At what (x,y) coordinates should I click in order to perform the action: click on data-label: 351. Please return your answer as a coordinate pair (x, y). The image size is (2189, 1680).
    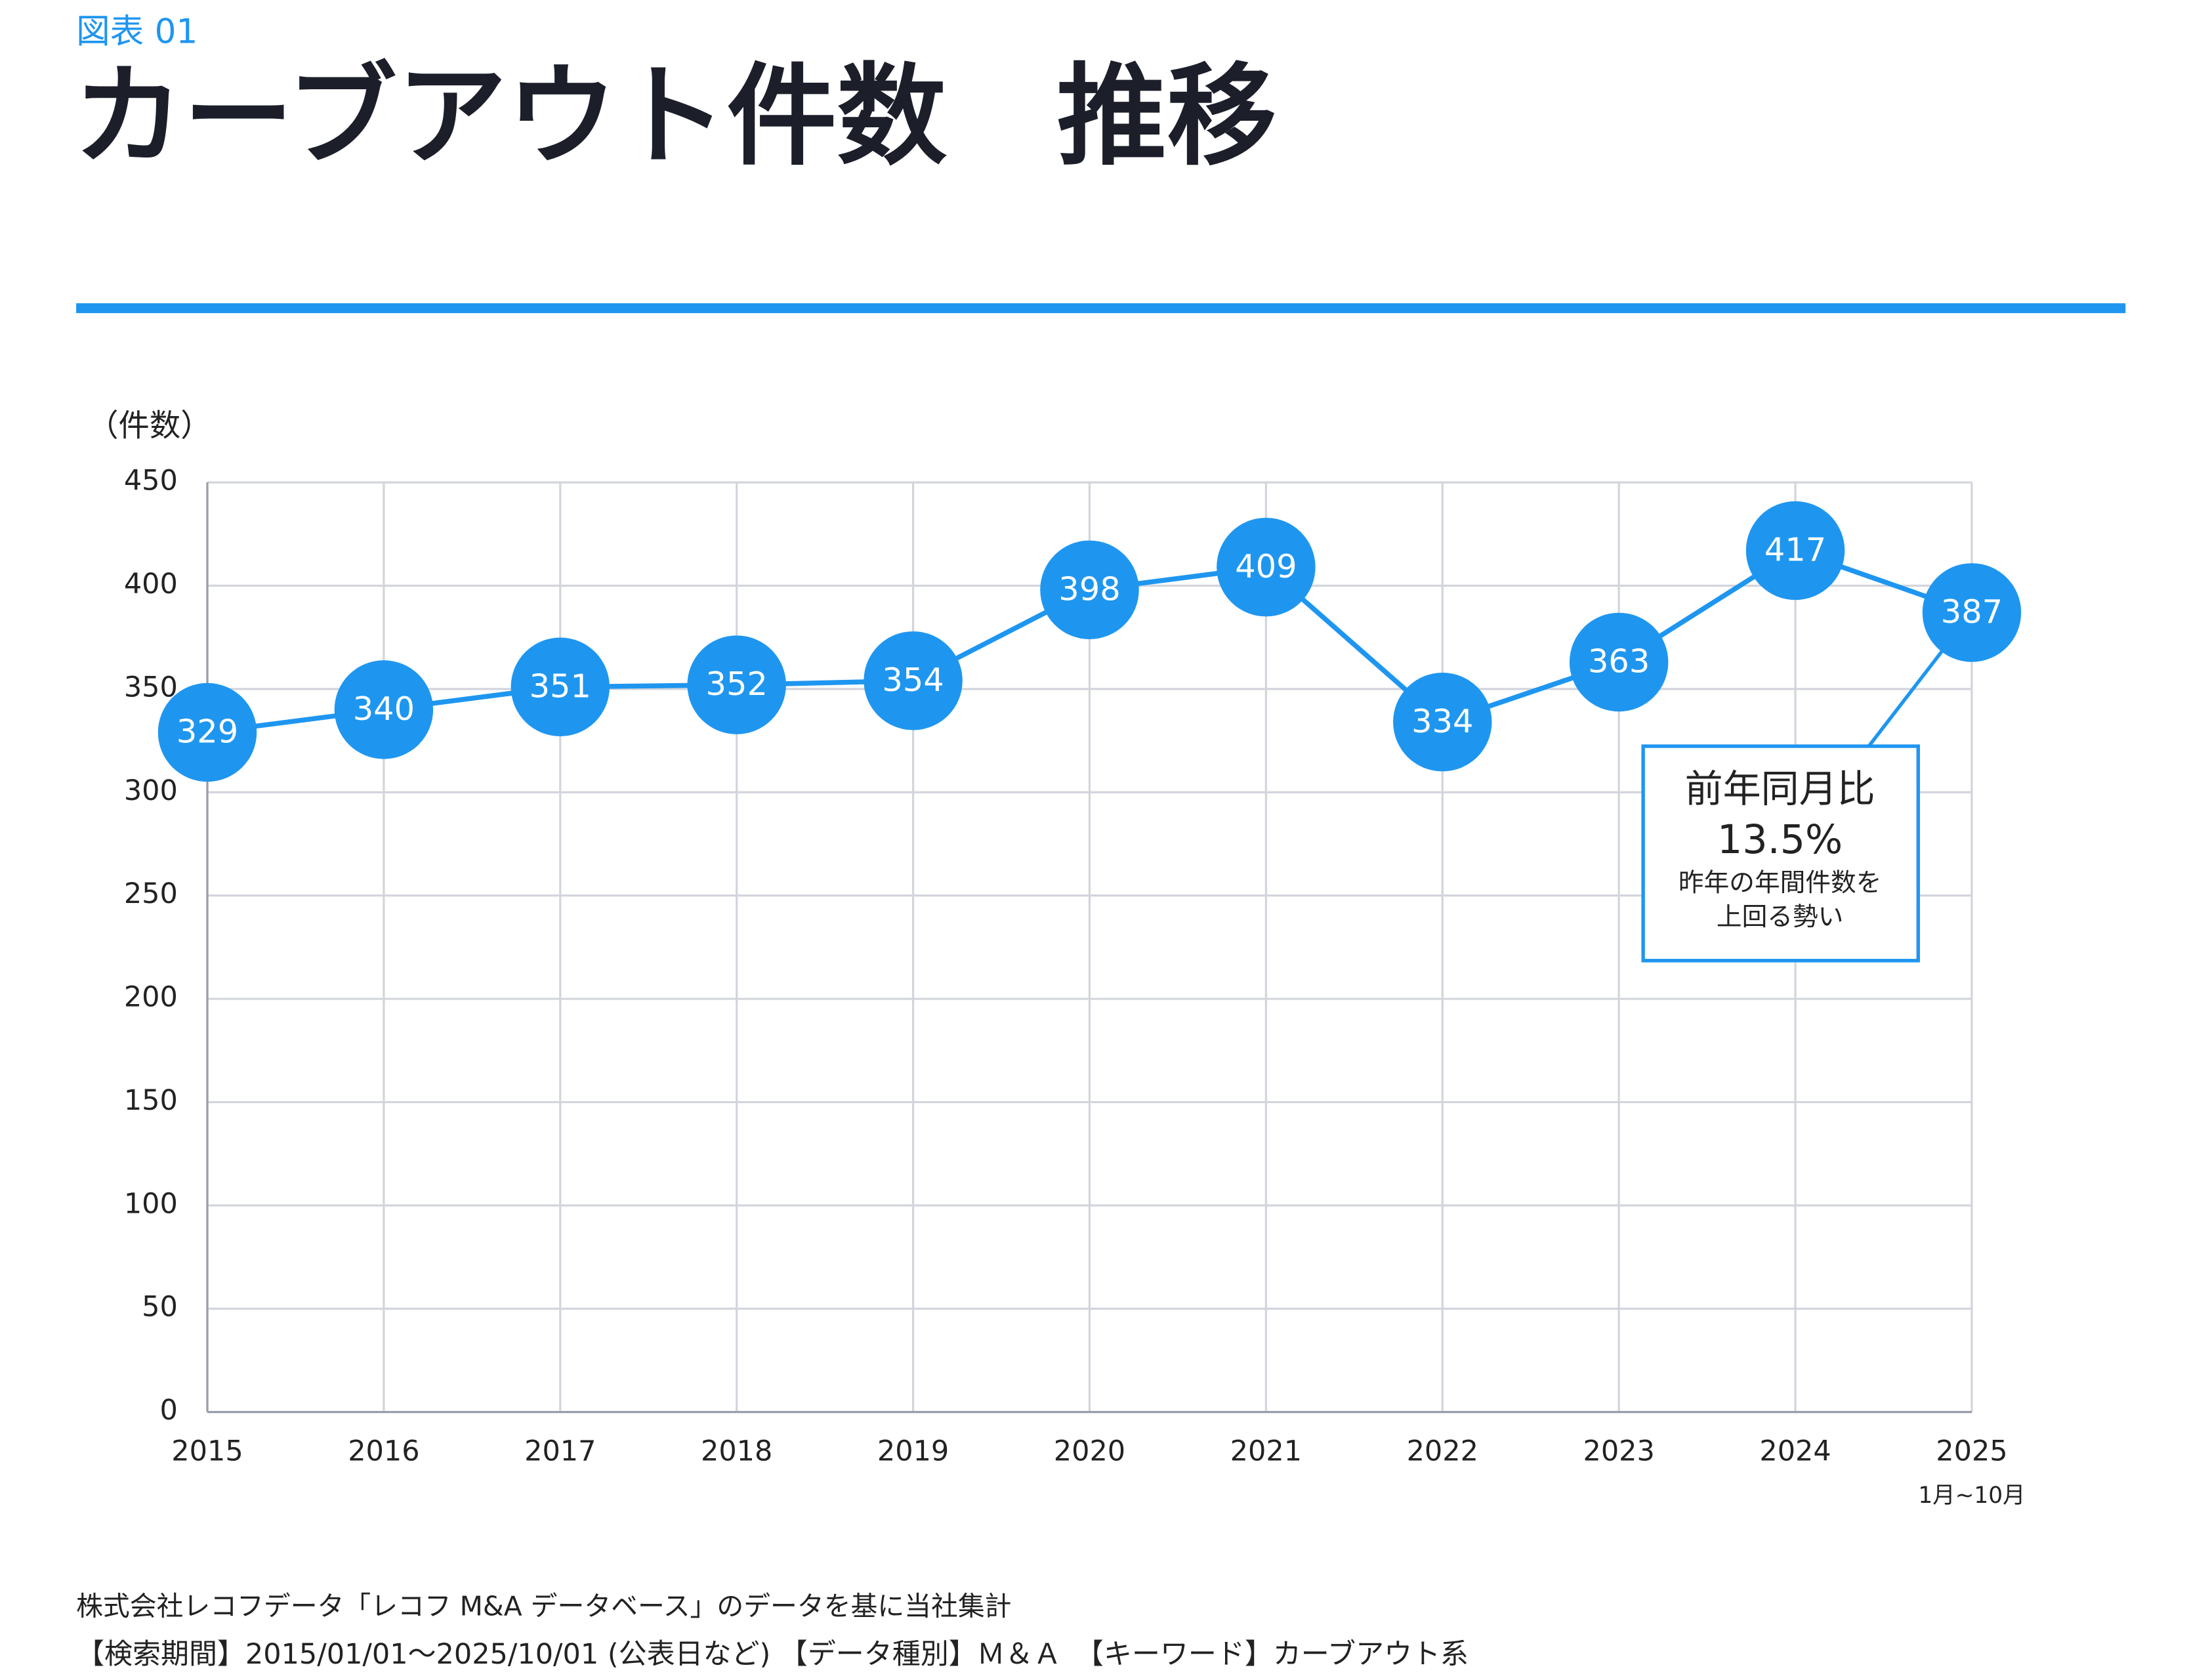
    Looking at the image, I should click on (560, 686).